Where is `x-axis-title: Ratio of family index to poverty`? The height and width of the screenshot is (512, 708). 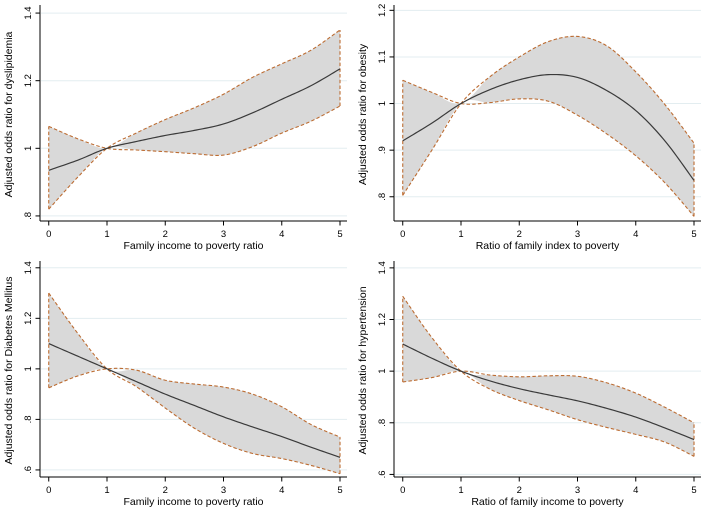 x-axis-title: Ratio of family index to poverty is located at coordinates (548, 246).